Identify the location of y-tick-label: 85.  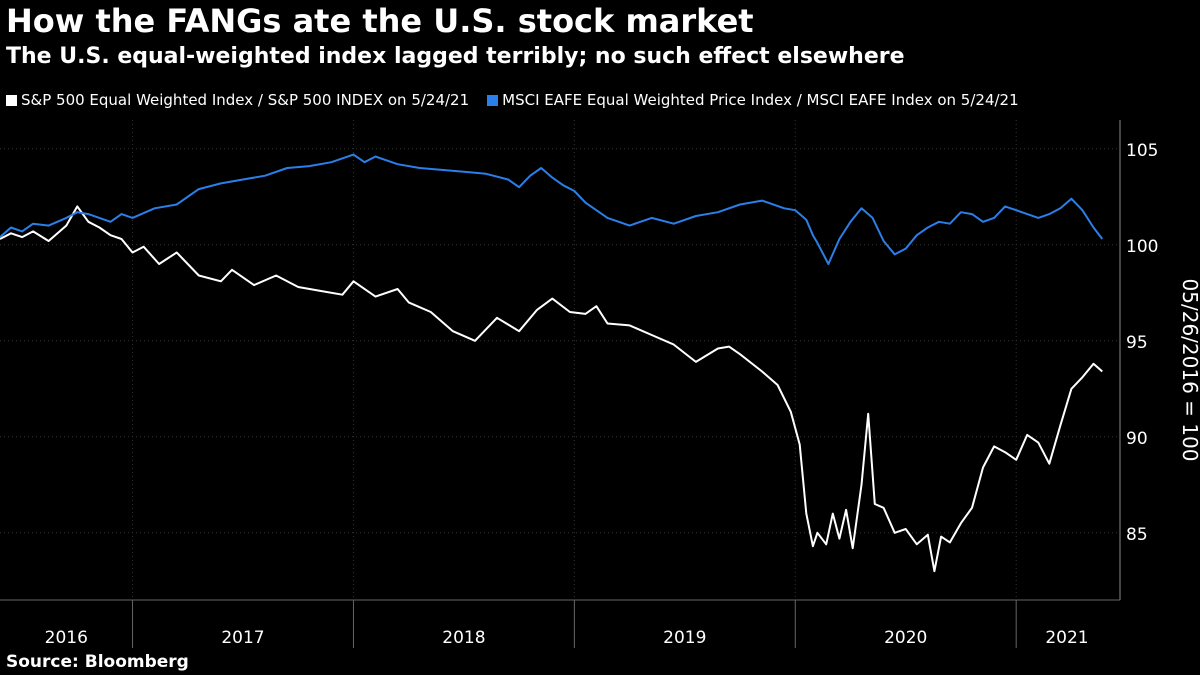
(1137, 535).